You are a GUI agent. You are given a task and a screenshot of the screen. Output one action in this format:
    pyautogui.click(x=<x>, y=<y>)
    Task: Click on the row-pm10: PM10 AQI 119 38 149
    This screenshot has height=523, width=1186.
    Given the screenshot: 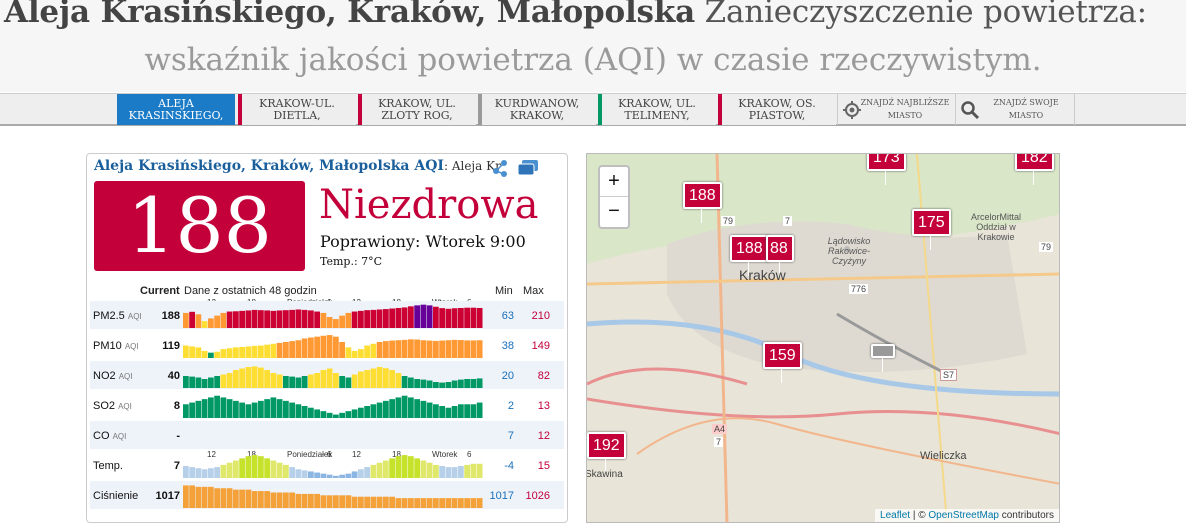 What is the action you would take?
    pyautogui.click(x=327, y=345)
    